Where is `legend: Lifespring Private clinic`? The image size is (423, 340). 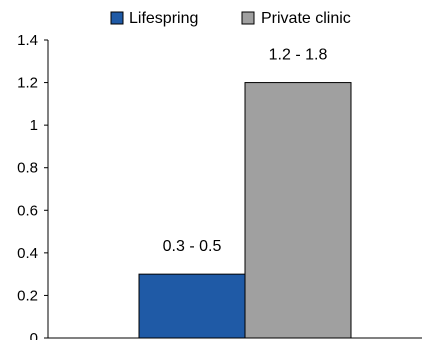 legend: Lifespring Private clinic is located at coordinates (230, 18).